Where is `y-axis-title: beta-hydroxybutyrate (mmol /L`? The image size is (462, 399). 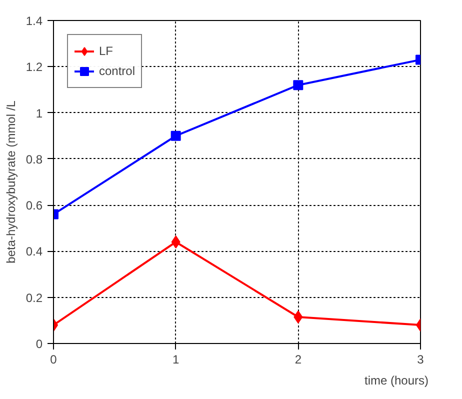 y-axis-title: beta-hydroxybutyrate (mmol /L is located at coordinates (11, 182).